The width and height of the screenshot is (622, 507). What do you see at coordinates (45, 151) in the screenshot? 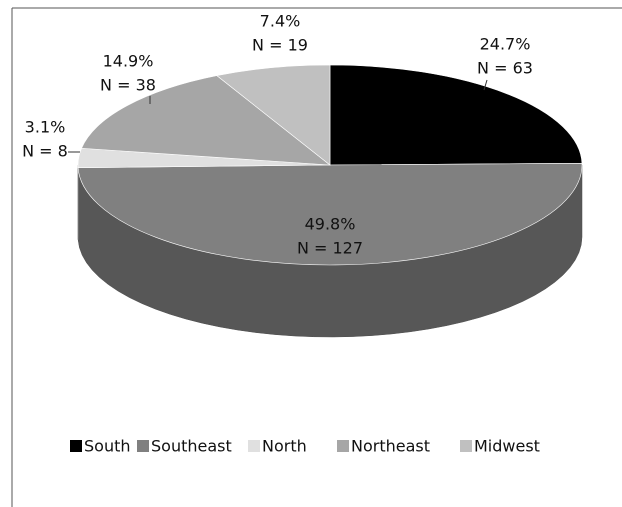
I see `count-label: N = 8` at bounding box center [45, 151].